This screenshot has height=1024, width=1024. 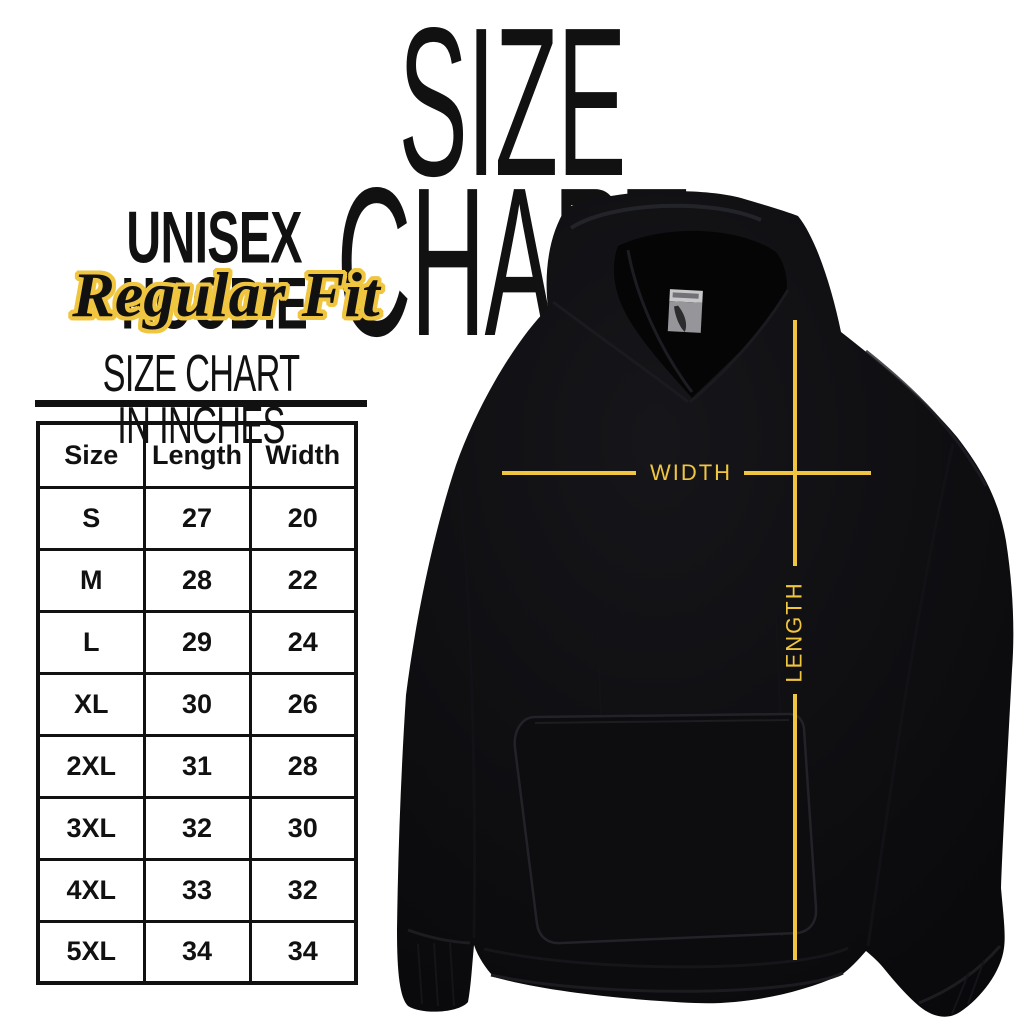 What do you see at coordinates (91, 642) in the screenshot?
I see `table-cell: L` at bounding box center [91, 642].